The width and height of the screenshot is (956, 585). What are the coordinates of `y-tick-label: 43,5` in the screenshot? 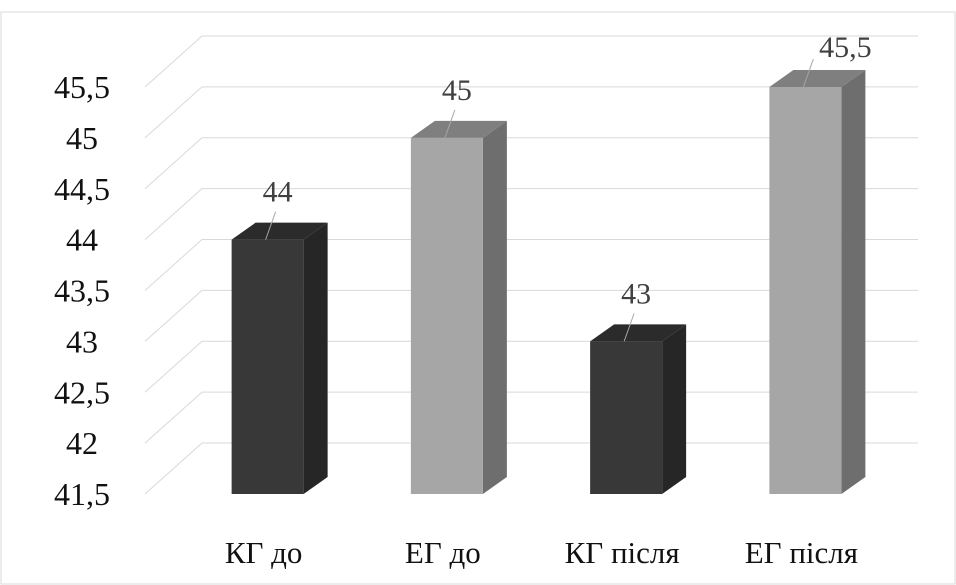 It's located at (82, 291).